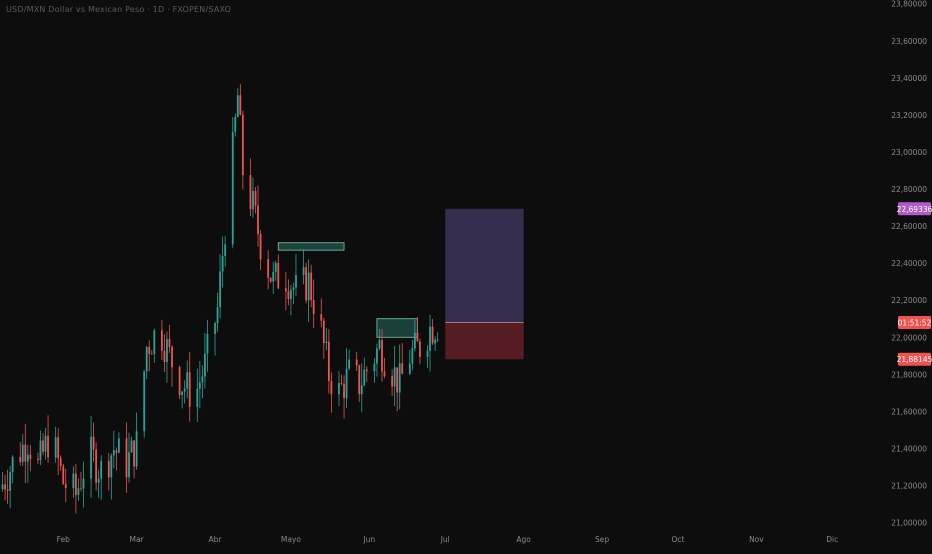 This screenshot has width=932, height=554. Describe the element at coordinates (909, 374) in the screenshot. I see `y-tick-label: 21,80000` at that location.